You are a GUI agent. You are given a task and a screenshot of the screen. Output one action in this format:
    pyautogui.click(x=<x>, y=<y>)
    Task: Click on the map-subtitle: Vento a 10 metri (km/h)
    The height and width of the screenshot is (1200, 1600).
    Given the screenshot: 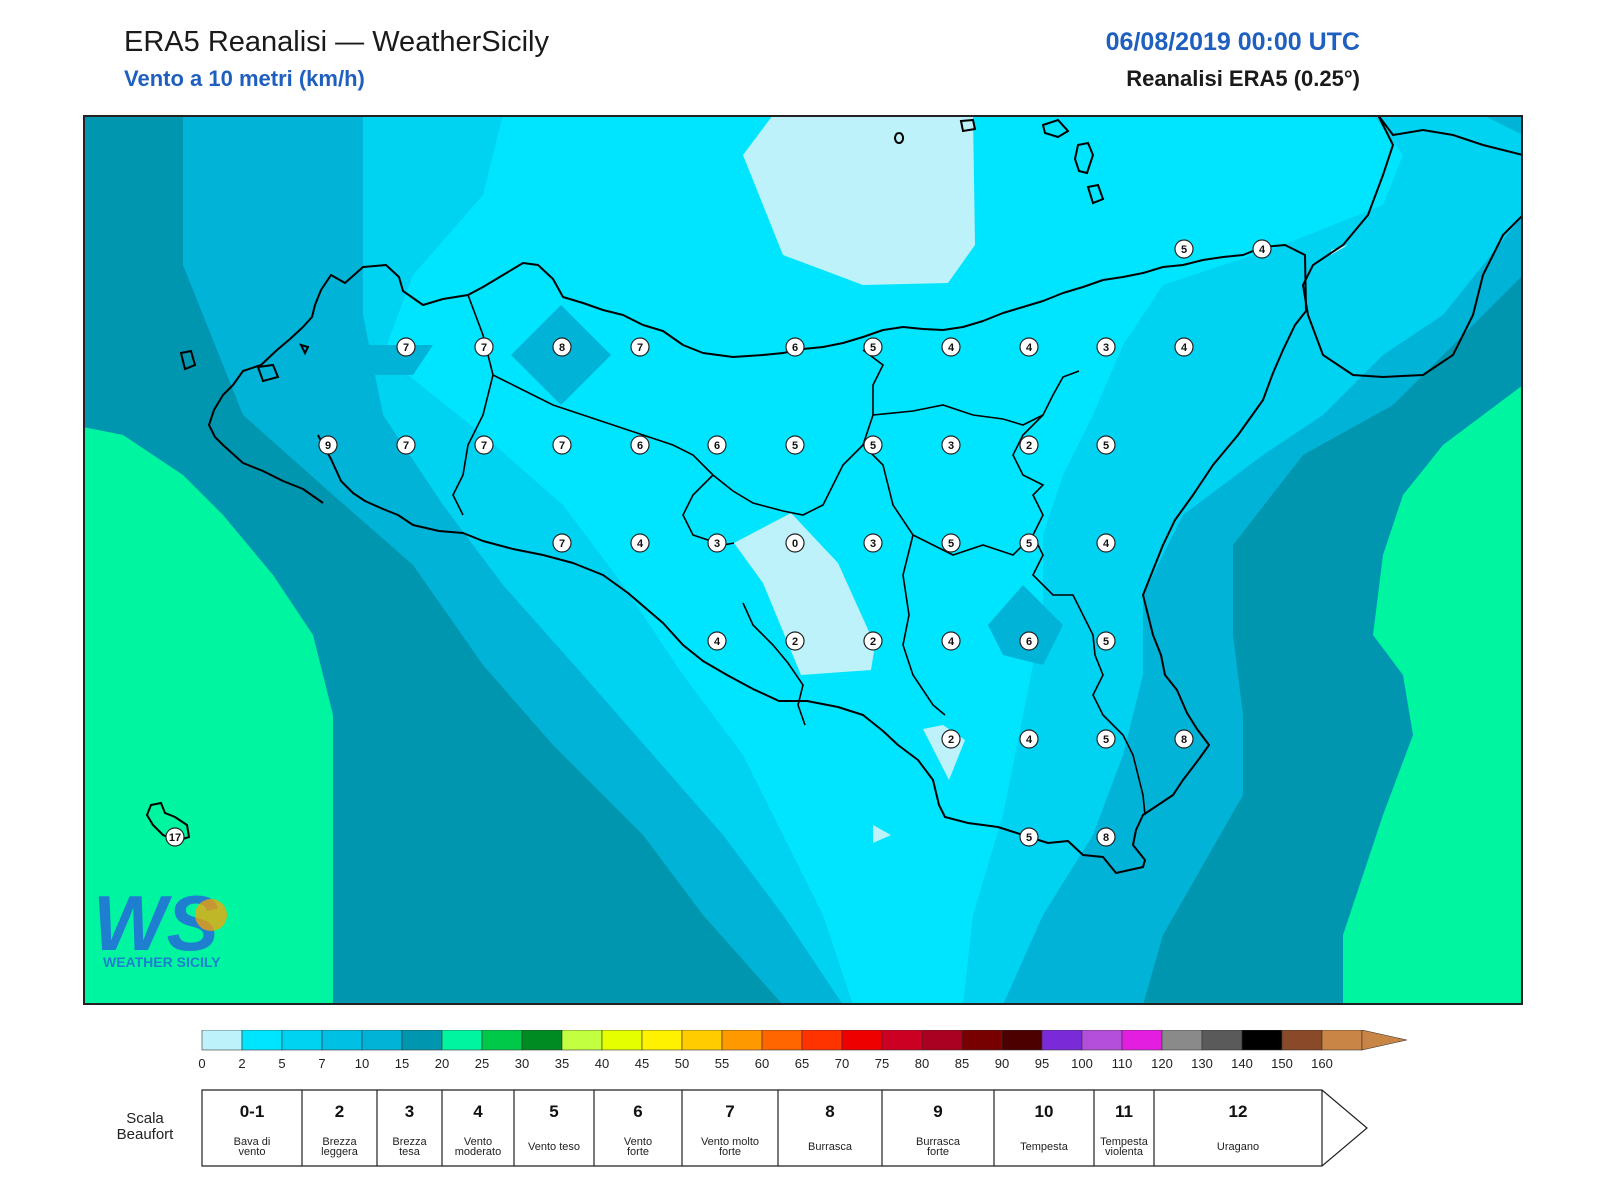 What is the action you would take?
    pyautogui.click(x=244, y=78)
    